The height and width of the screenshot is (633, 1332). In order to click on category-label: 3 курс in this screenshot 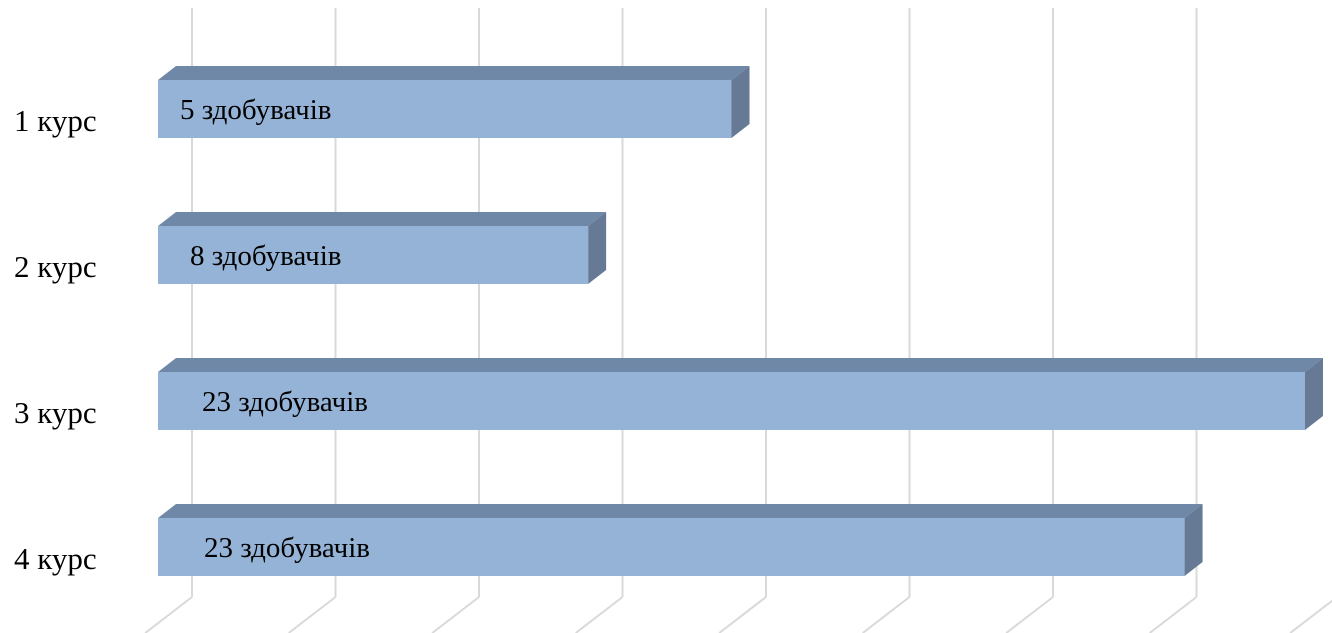, I will do `click(55, 412)`.